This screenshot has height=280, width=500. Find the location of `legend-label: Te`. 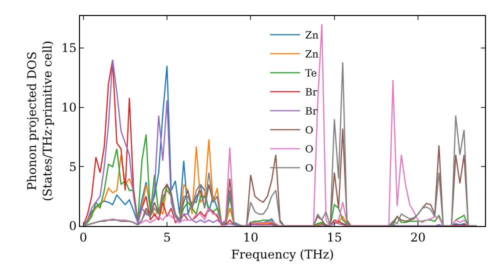

legend-label: Te is located at coordinates (311, 74).